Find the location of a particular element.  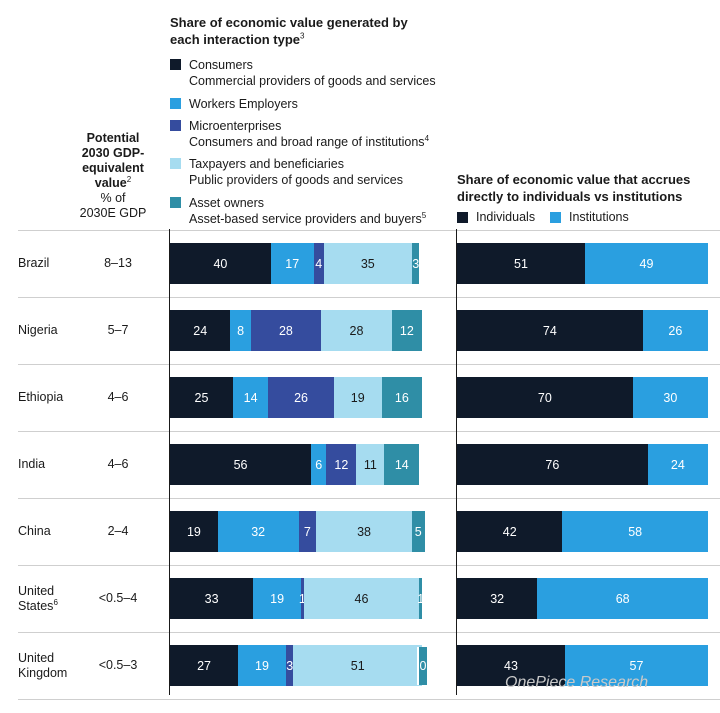

bar-value-label: 28 is located at coordinates (356, 330).